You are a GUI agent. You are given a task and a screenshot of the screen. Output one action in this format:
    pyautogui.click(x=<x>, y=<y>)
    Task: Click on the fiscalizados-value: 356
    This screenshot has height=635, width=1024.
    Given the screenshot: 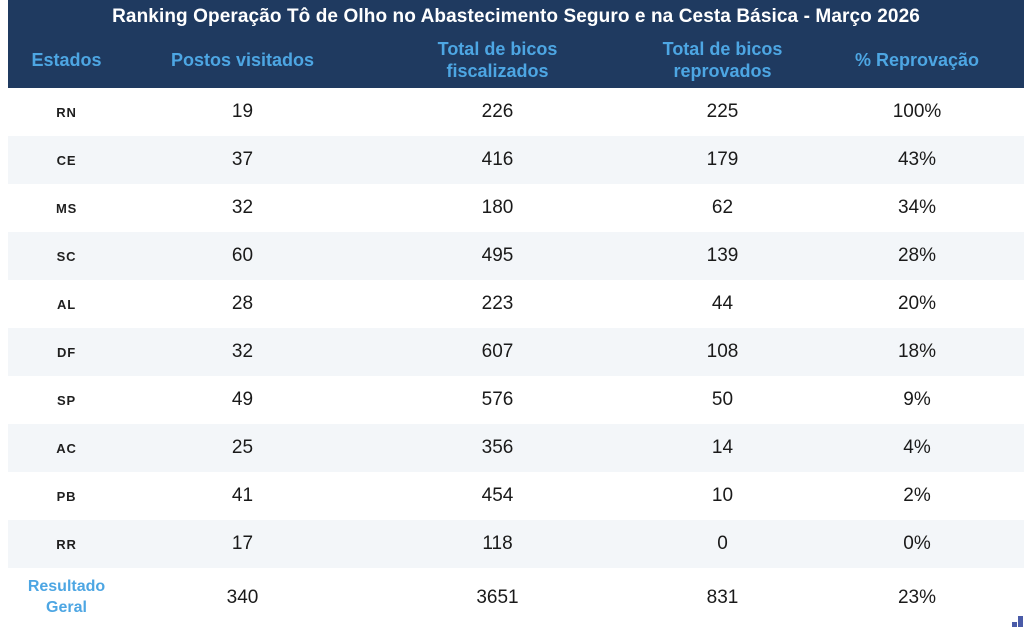 What is the action you would take?
    pyautogui.click(x=497, y=447)
    